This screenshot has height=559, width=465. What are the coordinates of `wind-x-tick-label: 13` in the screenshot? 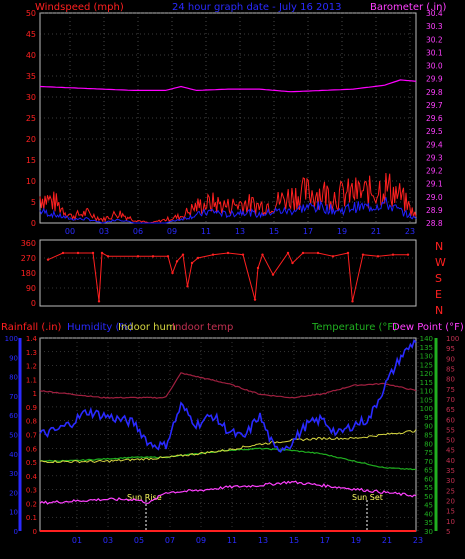 It's located at (240, 231).